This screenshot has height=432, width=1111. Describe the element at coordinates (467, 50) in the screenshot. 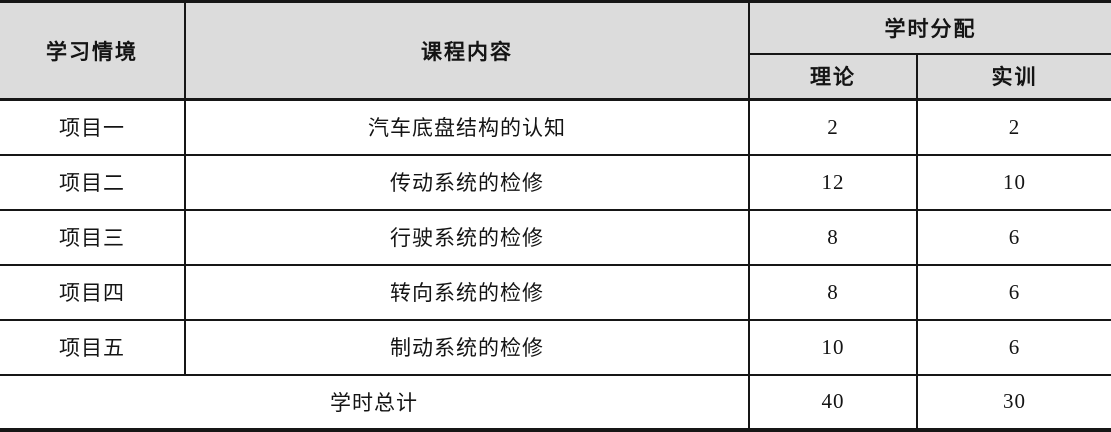

I see `header-course-content: 课程内容` at that location.